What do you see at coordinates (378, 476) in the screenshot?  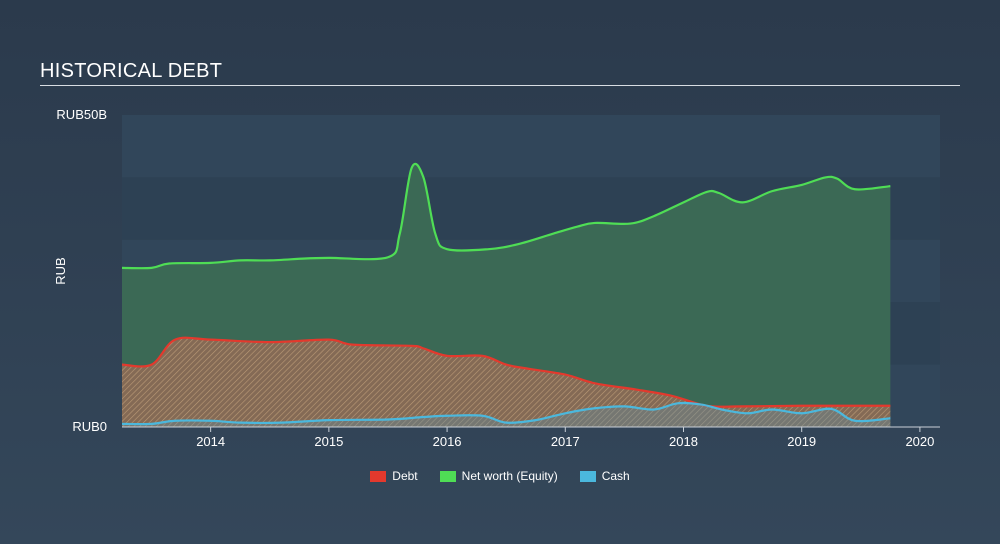 I see `legend-swatch-debt` at bounding box center [378, 476].